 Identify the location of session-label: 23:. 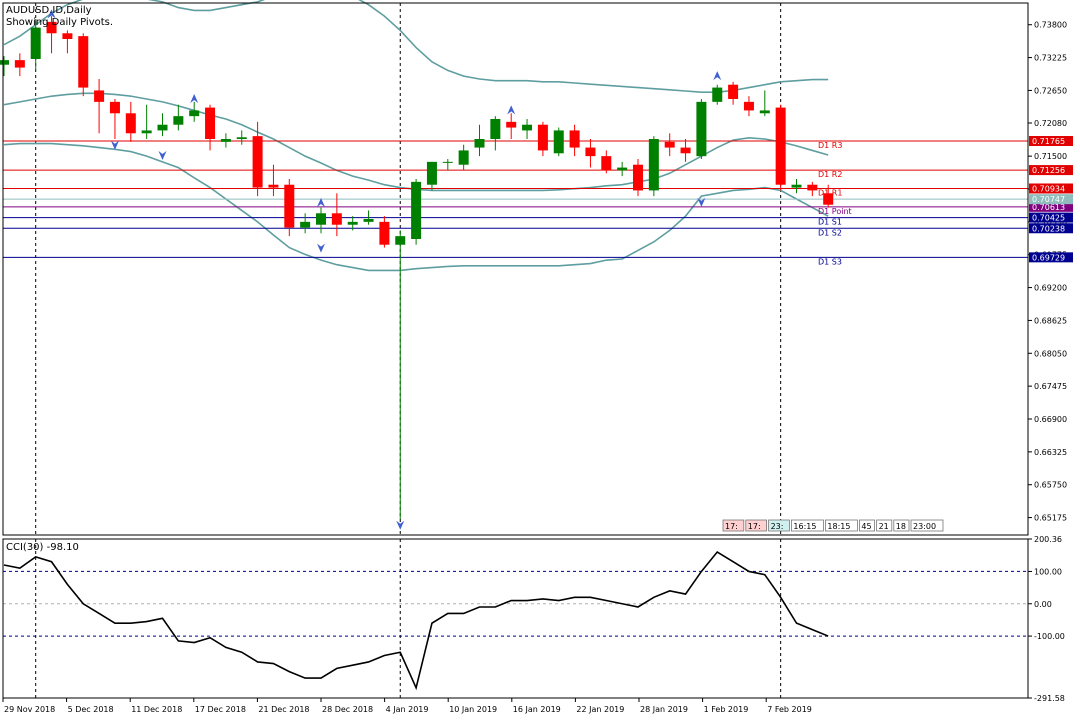
(777, 526).